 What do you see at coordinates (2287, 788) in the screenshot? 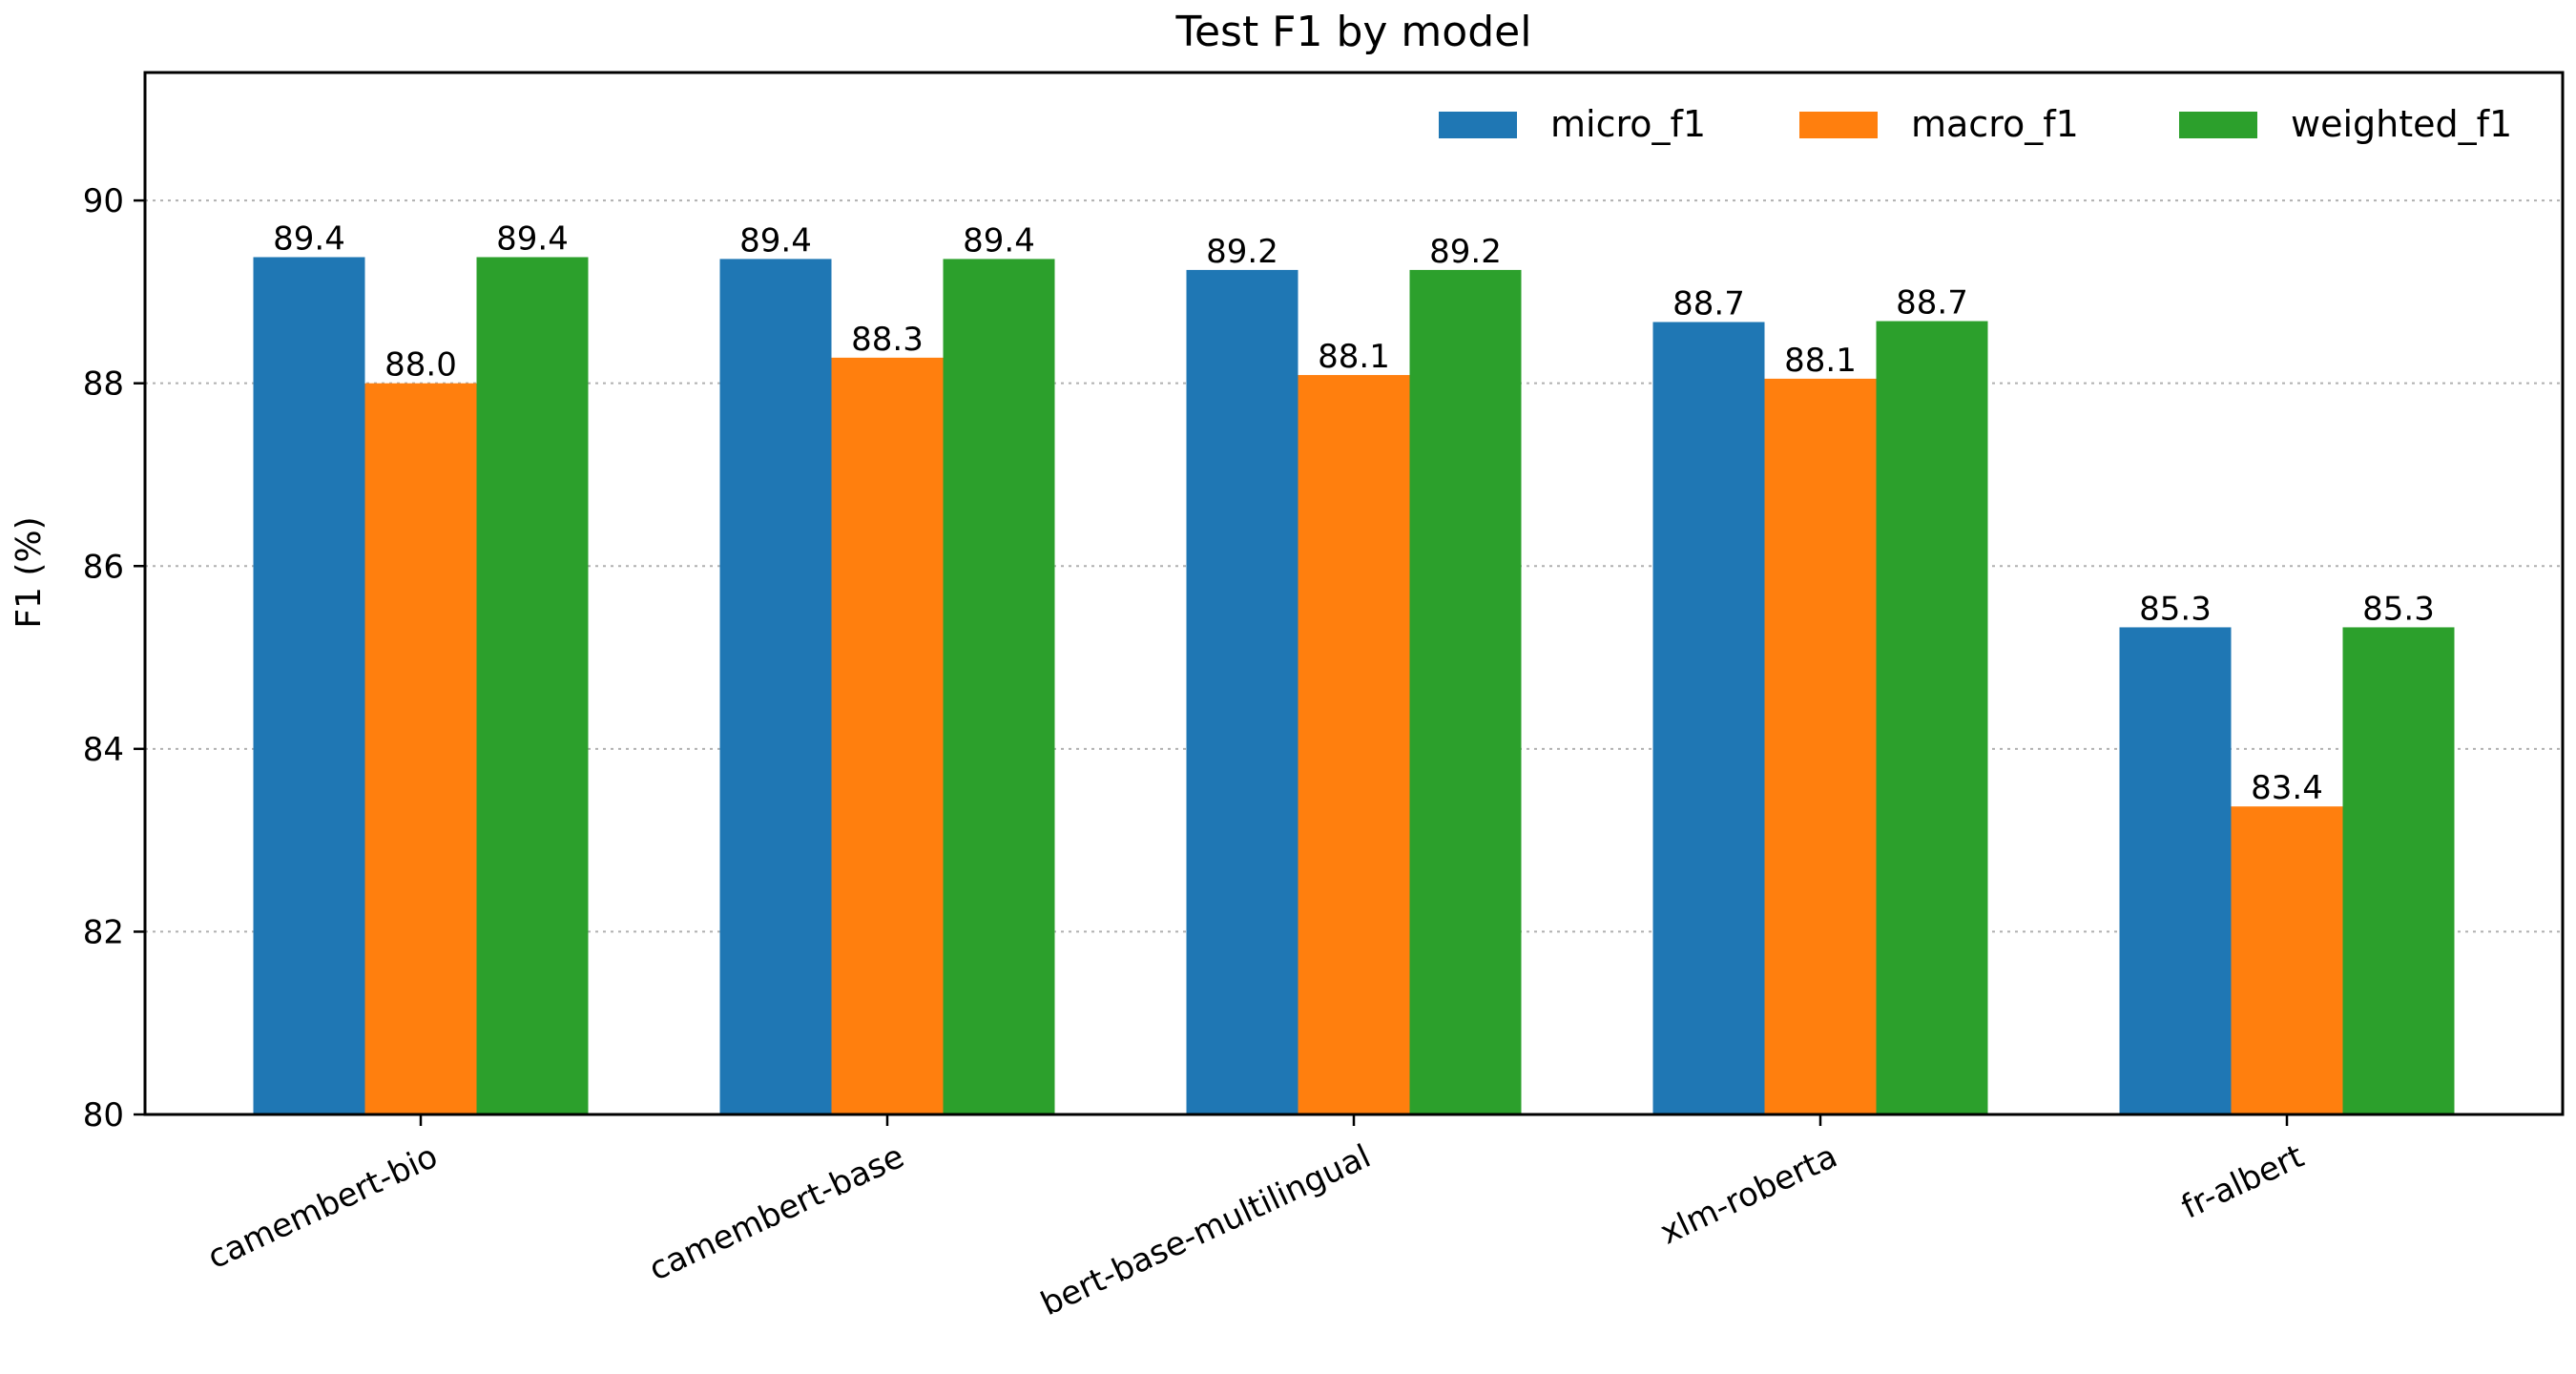
I see `data-label-macro_f1: 83.4` at bounding box center [2287, 788].